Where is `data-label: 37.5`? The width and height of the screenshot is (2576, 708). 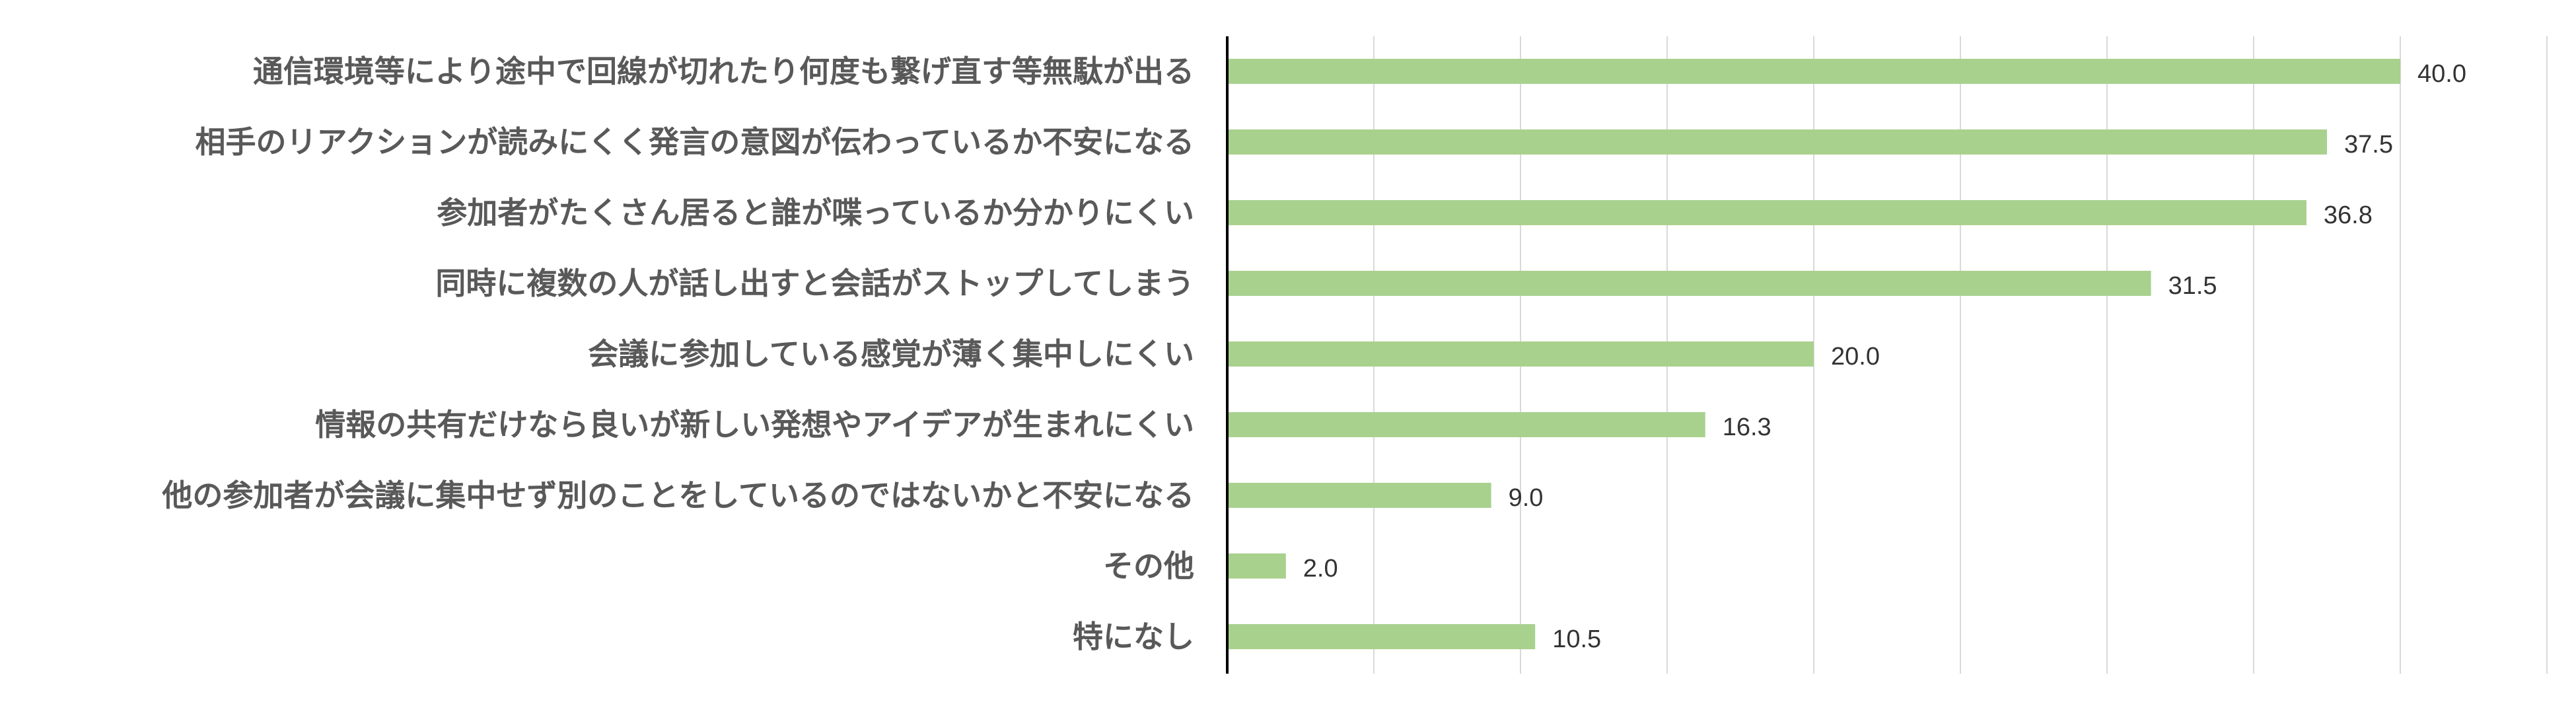
data-label: 37.5 is located at coordinates (2369, 145).